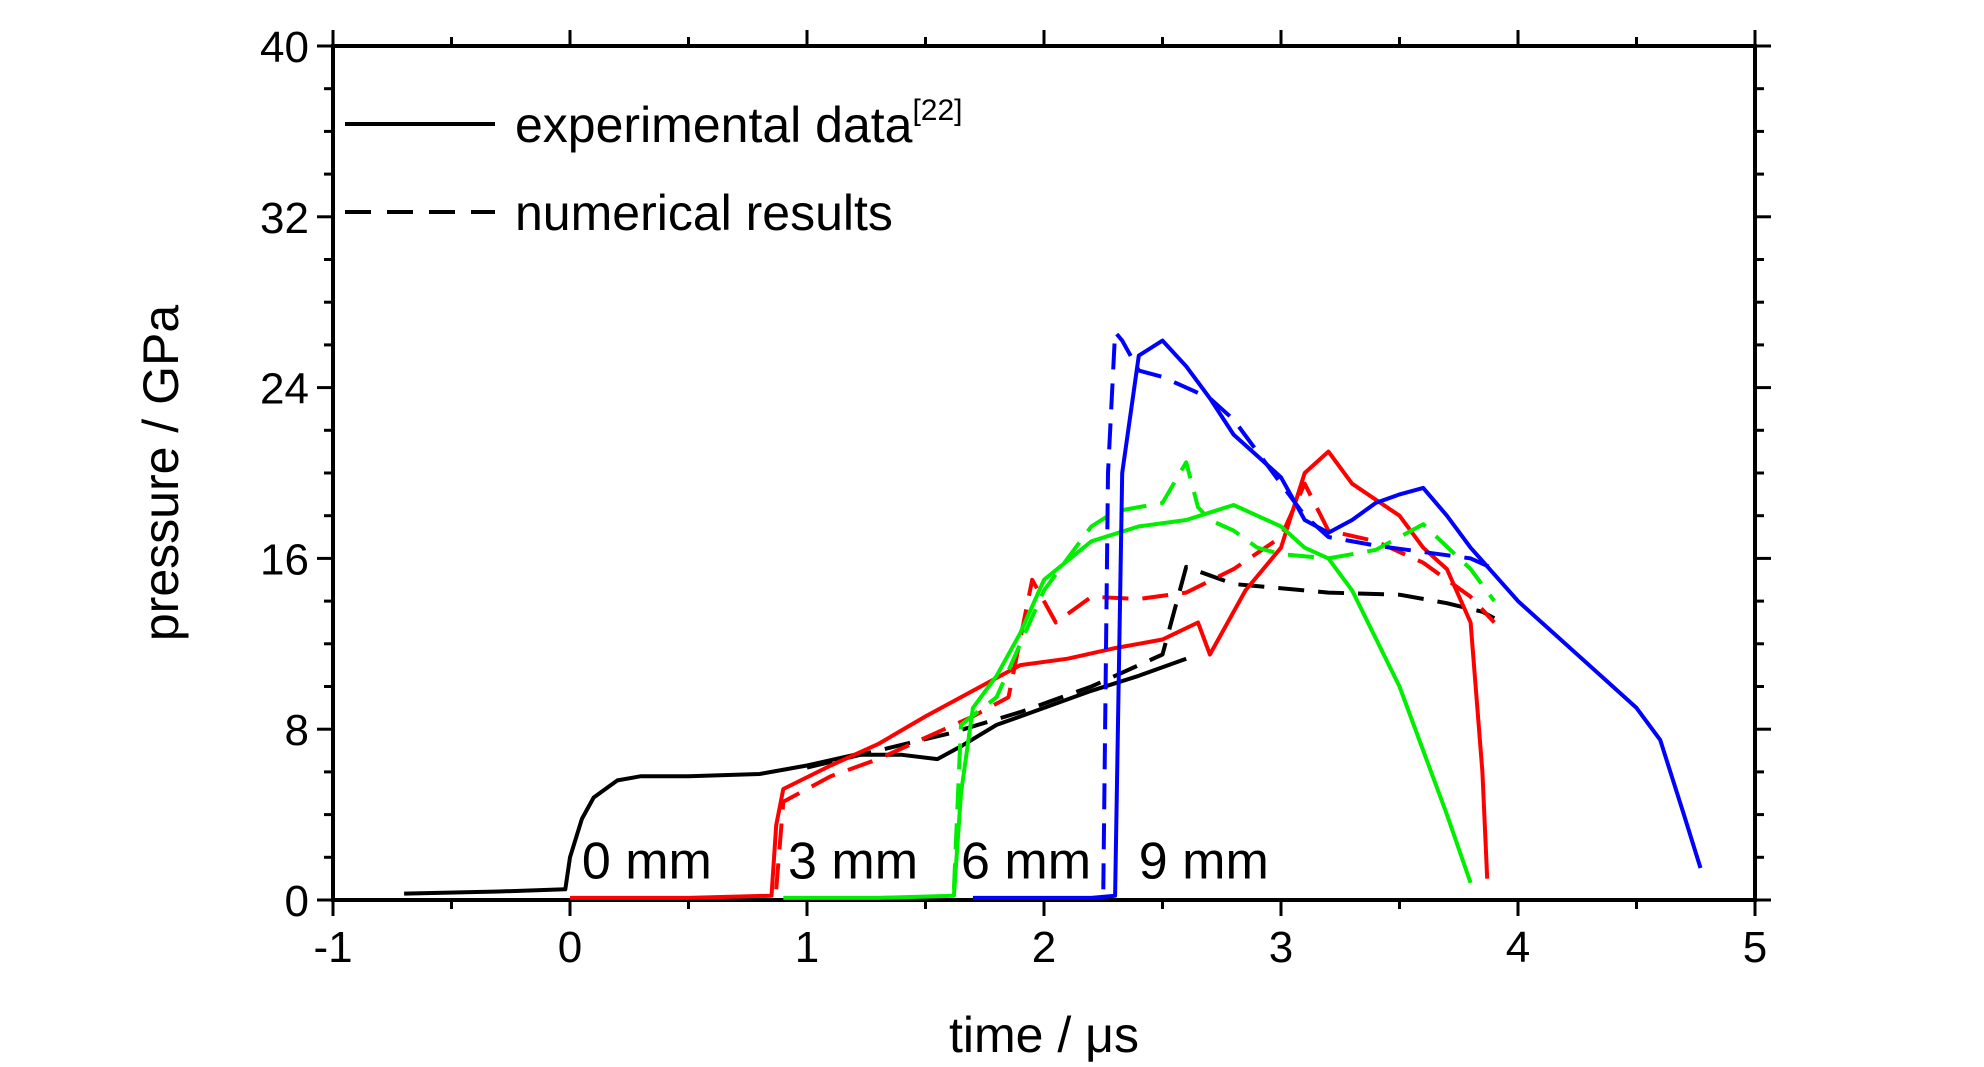  Describe the element at coordinates (654, 167) in the screenshot. I see `legend: experimental data[22] numerical results` at that location.